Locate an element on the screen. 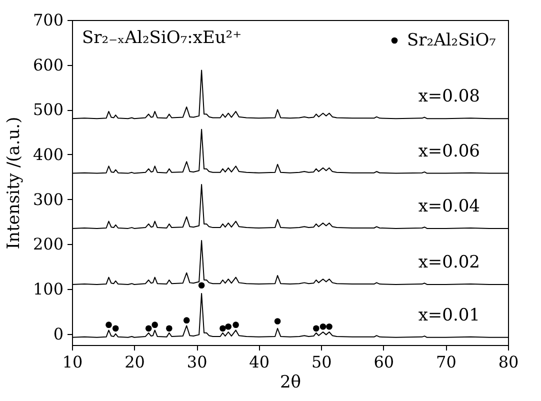  y-tick-label: 500 is located at coordinates (48, 110).